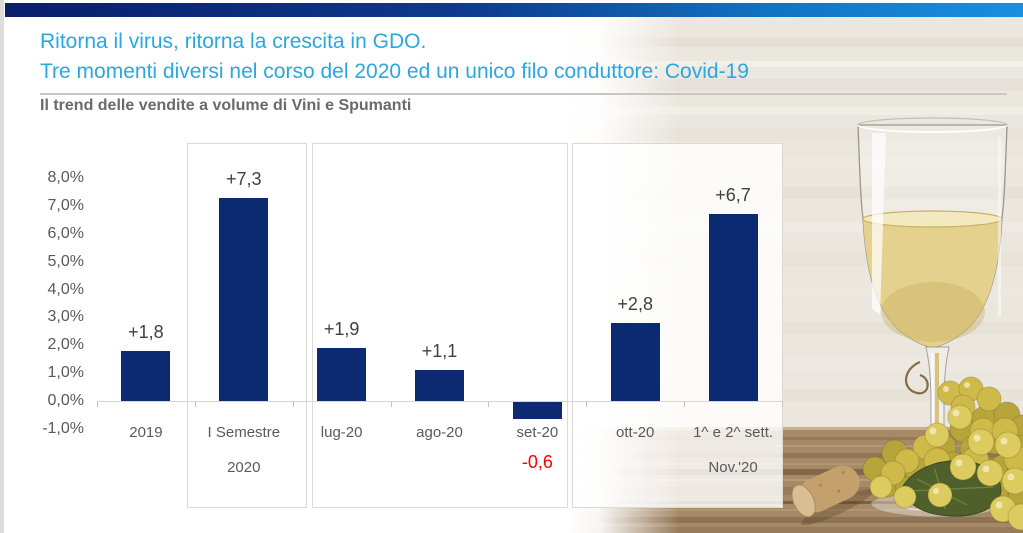 This screenshot has width=1023, height=533. What do you see at coordinates (244, 432) in the screenshot?
I see `category-label: I Semestre` at bounding box center [244, 432].